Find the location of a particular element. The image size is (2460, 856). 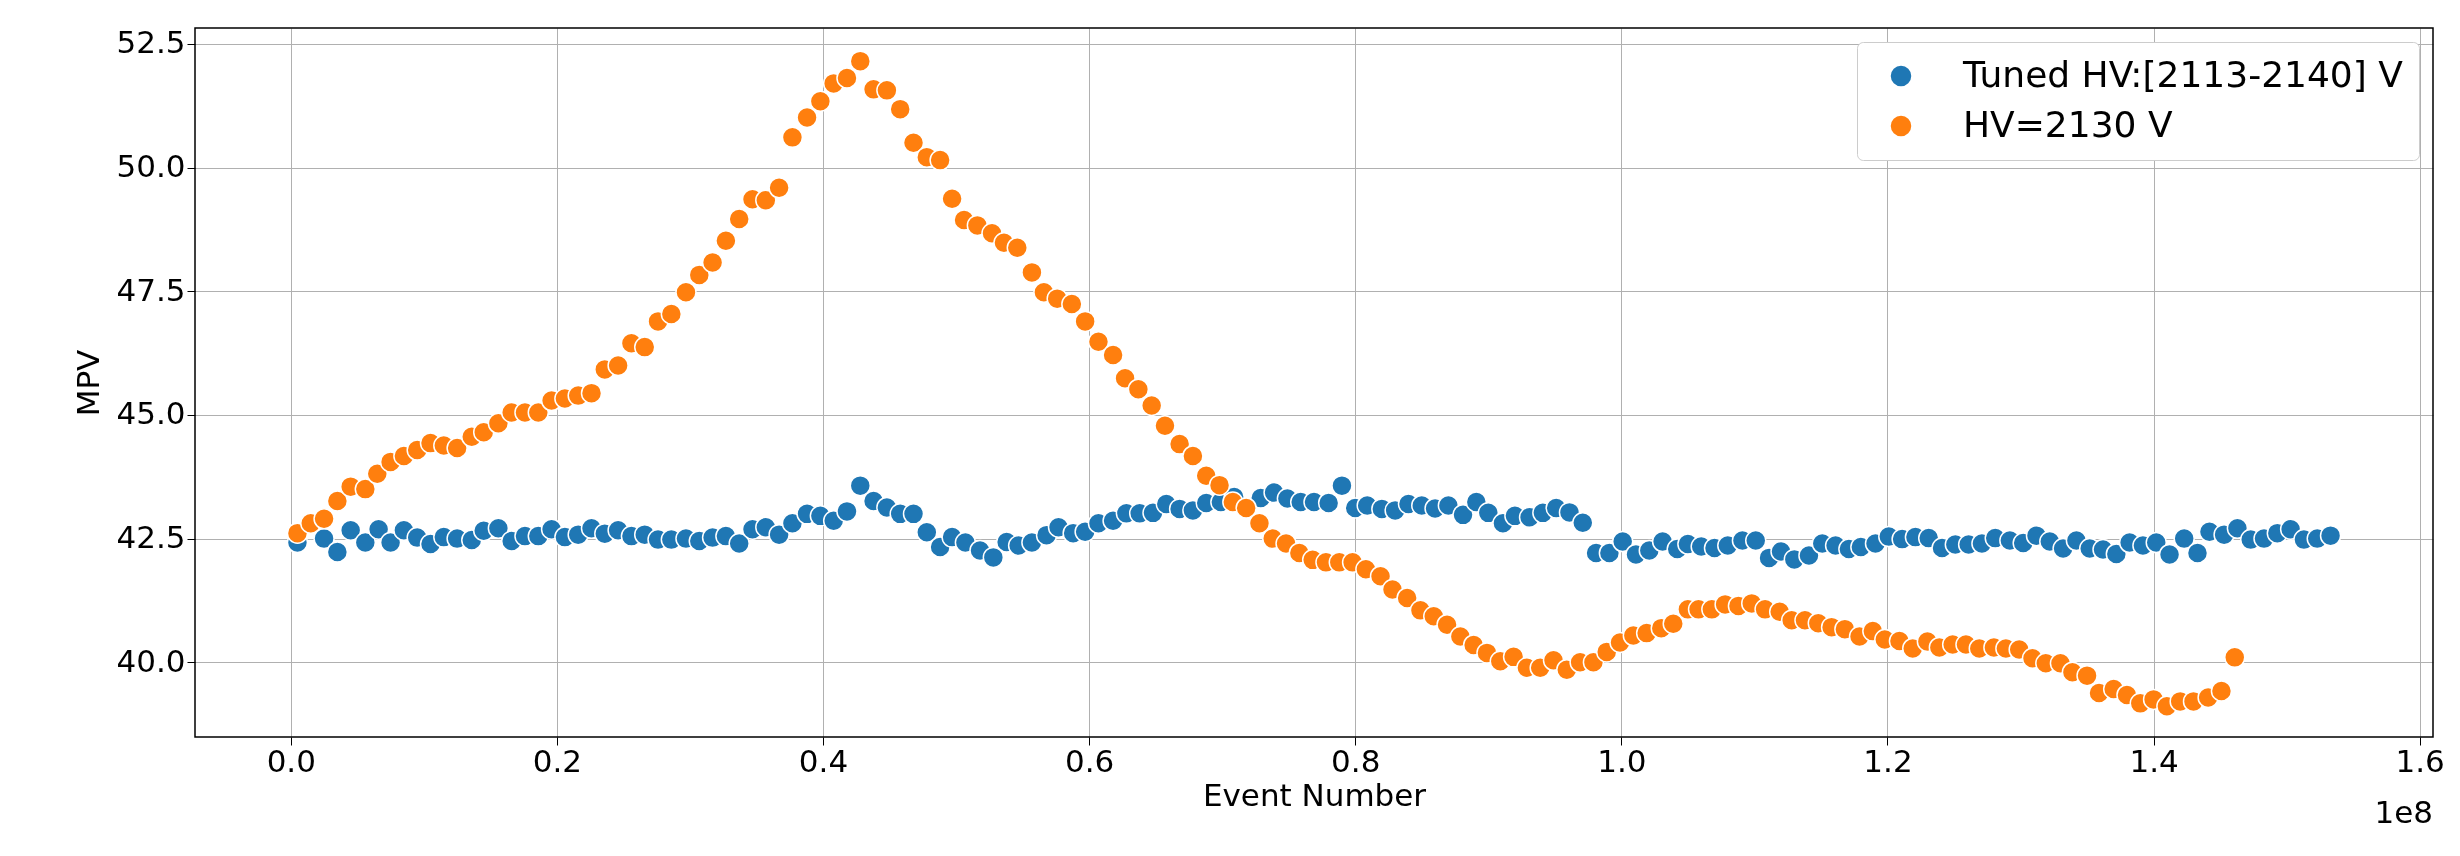

legend-label: HV=2130 V is located at coordinates (2068, 124).